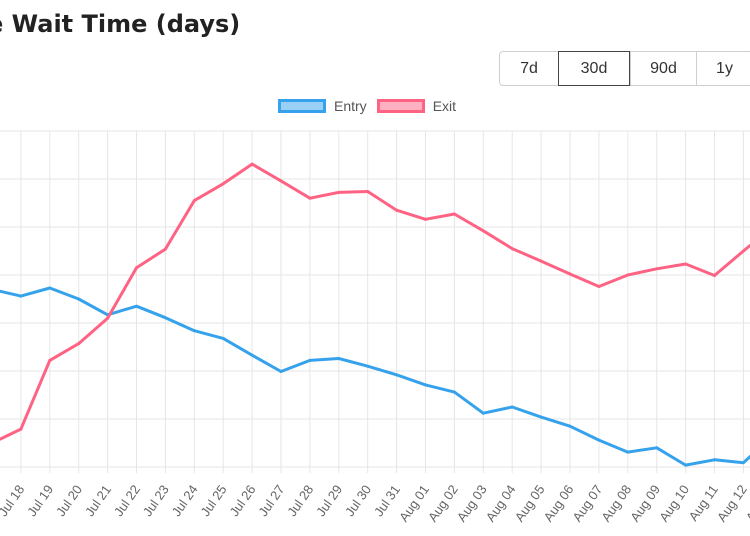 The height and width of the screenshot is (536, 750). What do you see at coordinates (663, 68) in the screenshot?
I see `range-90d-button: 90d` at bounding box center [663, 68].